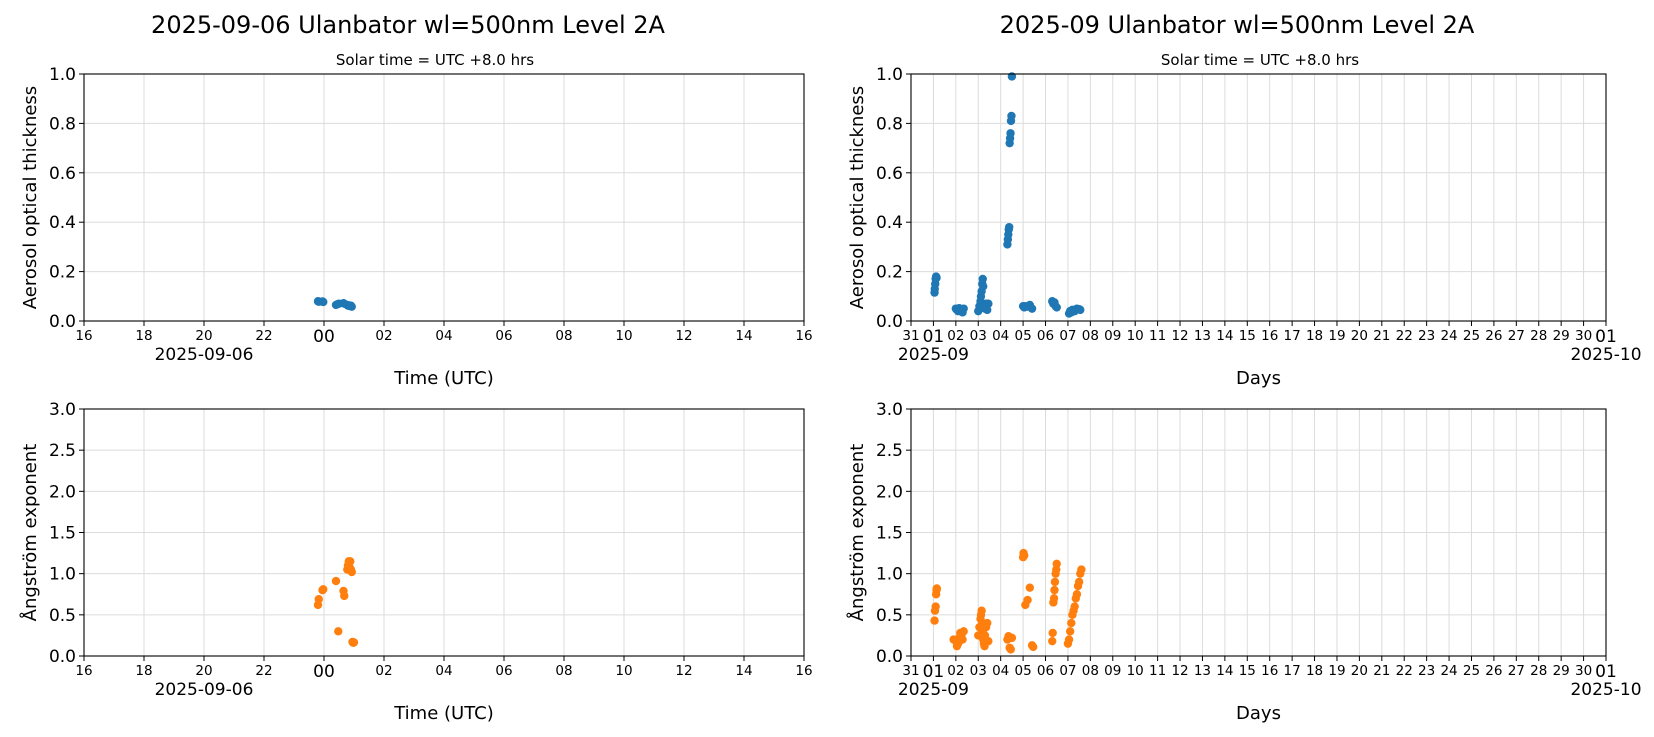 This screenshot has width=1654, height=737. I want to click on xtick-label: 23, so click(1426, 336).